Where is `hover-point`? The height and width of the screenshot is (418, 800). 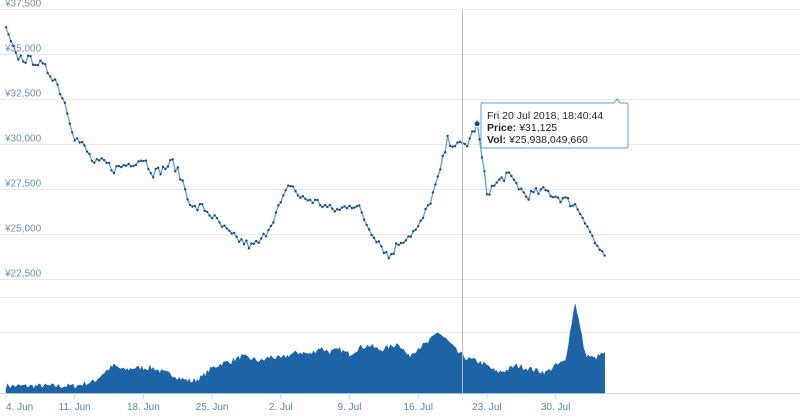
hover-point is located at coordinates (477, 124).